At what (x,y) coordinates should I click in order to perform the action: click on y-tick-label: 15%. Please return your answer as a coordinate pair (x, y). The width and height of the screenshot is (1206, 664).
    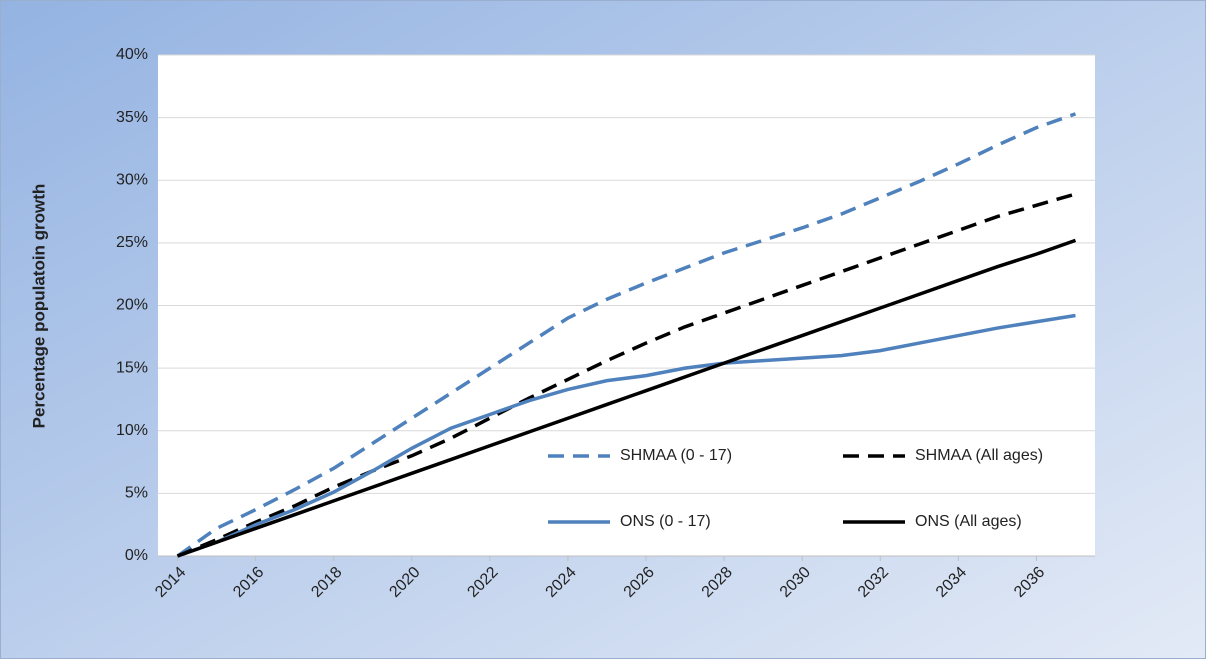
    Looking at the image, I should click on (132, 367).